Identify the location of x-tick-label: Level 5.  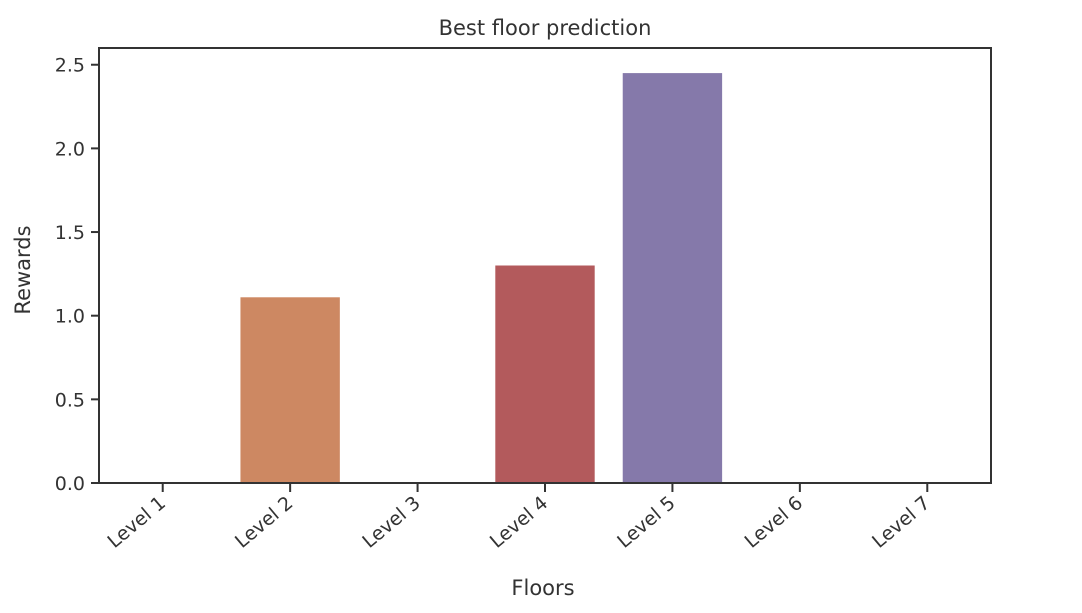
(646, 522).